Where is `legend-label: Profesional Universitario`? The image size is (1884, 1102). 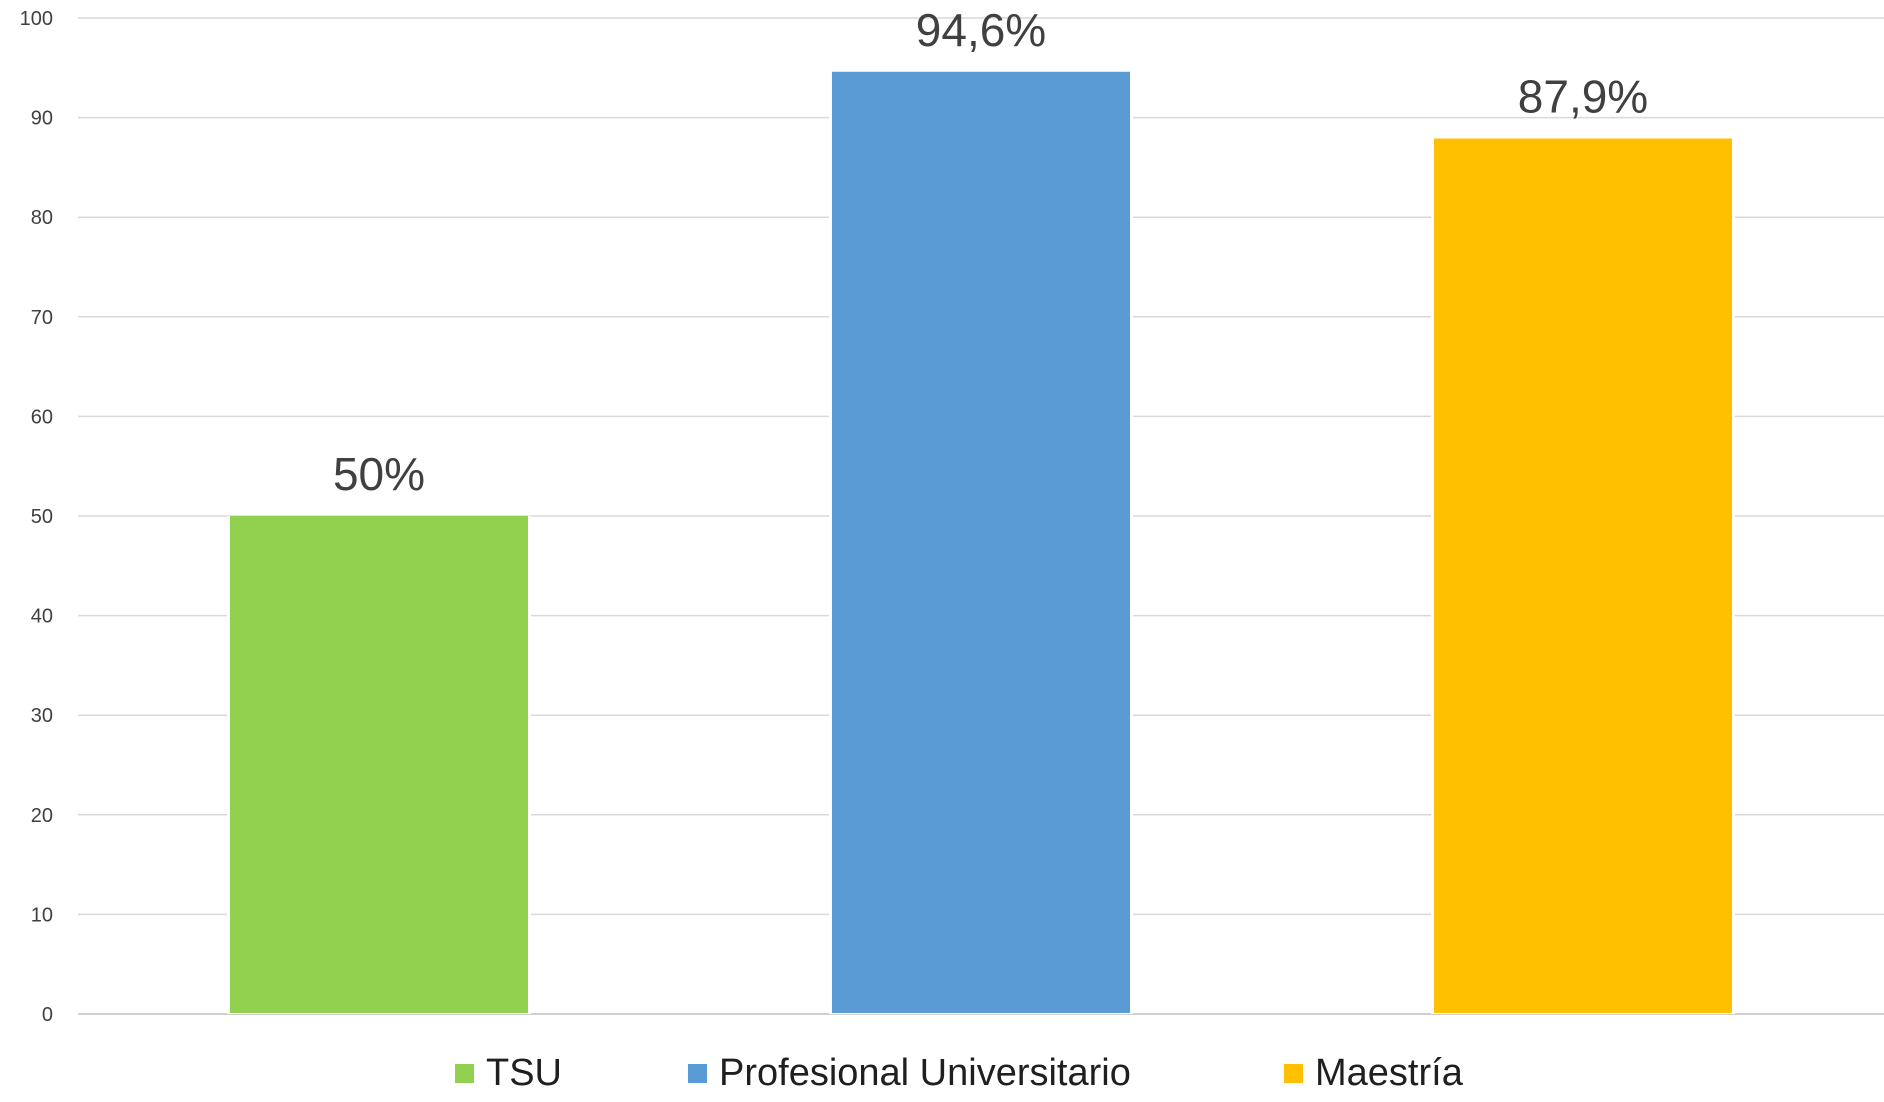
legend-label: Profesional Universitario is located at coordinates (925, 1073).